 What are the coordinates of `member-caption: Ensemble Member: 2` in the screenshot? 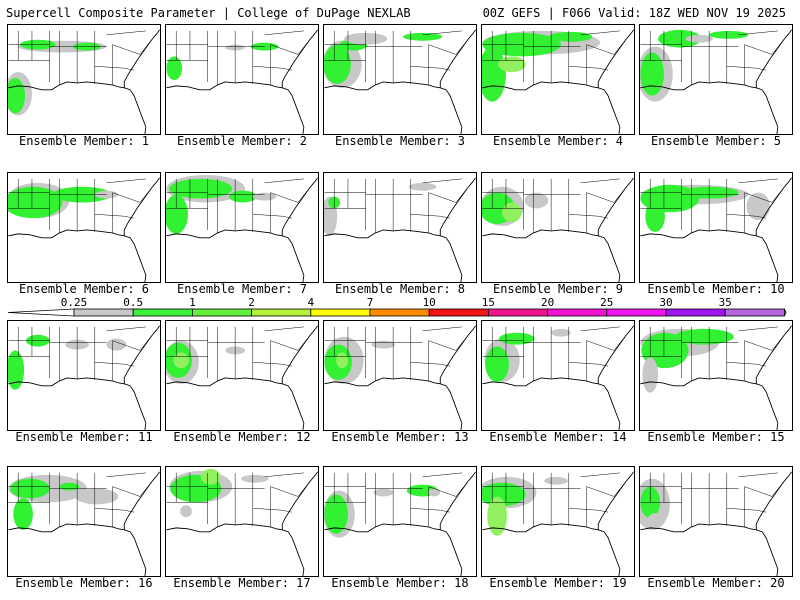 It's located at (242, 141).